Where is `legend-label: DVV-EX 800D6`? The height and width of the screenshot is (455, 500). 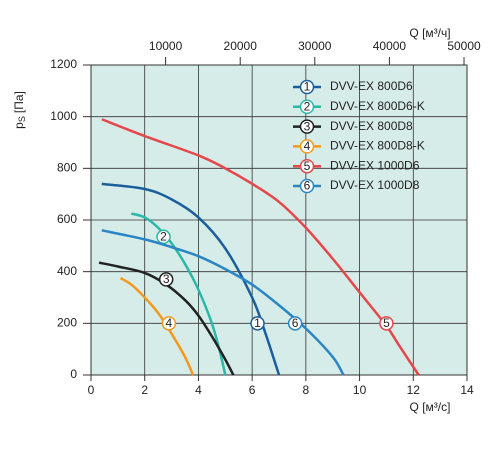 legend-label: DVV-EX 800D6 is located at coordinates (371, 86).